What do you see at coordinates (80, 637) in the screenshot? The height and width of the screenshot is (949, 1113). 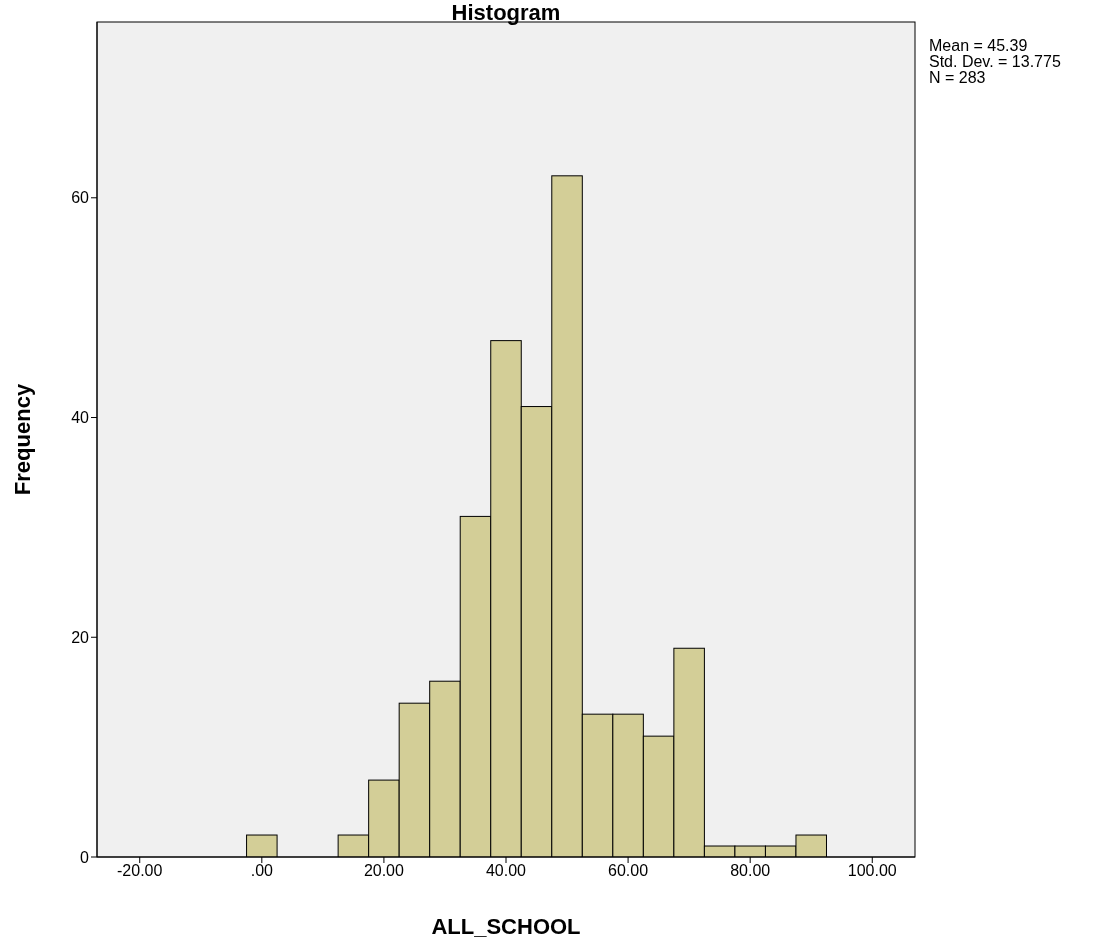 I see `y-tick-label: 20` at bounding box center [80, 637].